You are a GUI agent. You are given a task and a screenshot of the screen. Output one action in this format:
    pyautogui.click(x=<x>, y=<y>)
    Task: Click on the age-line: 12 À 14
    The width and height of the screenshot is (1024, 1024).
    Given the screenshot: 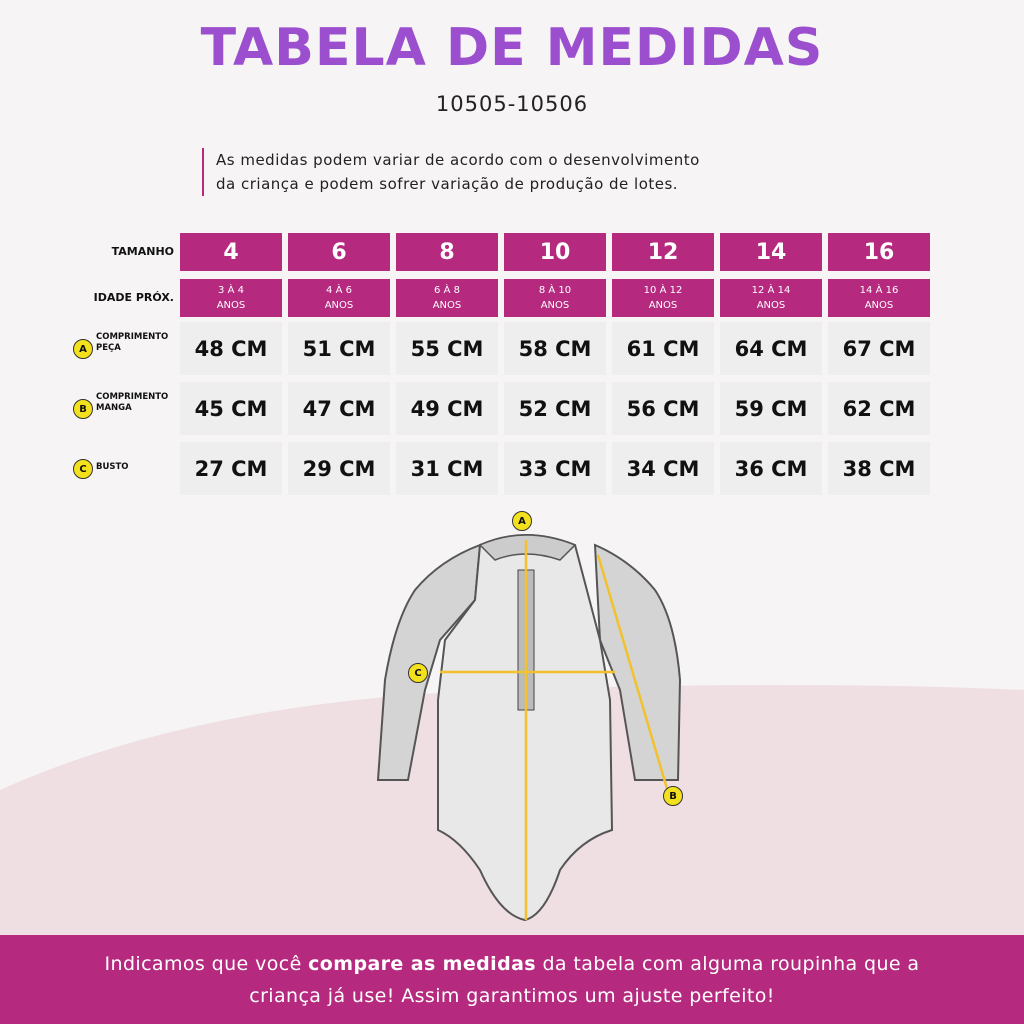 What is the action you would take?
    pyautogui.click(x=771, y=290)
    